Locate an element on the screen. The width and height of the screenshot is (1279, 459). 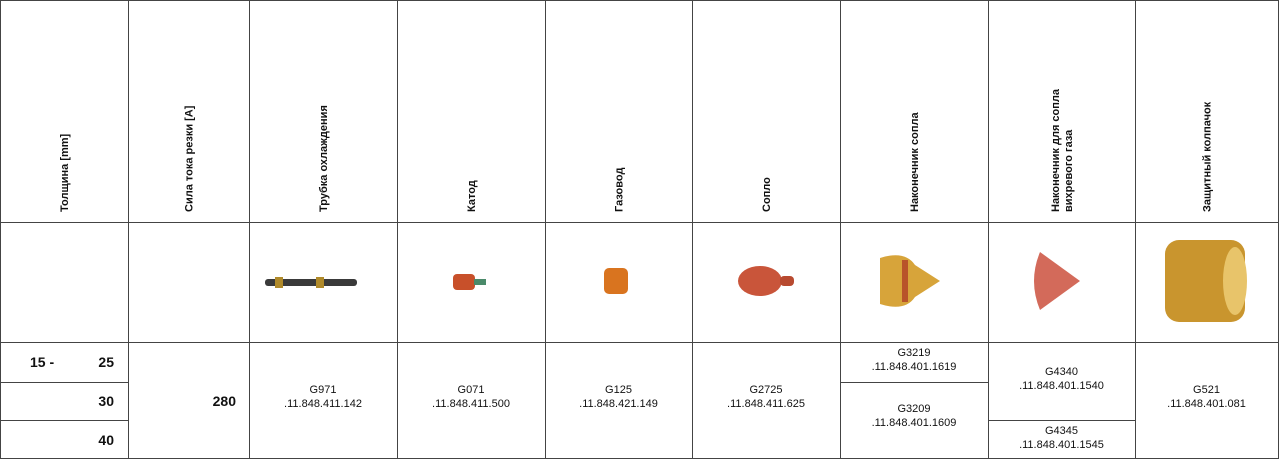
column-header: Защитный колпачок is located at coordinates (1208, 156).